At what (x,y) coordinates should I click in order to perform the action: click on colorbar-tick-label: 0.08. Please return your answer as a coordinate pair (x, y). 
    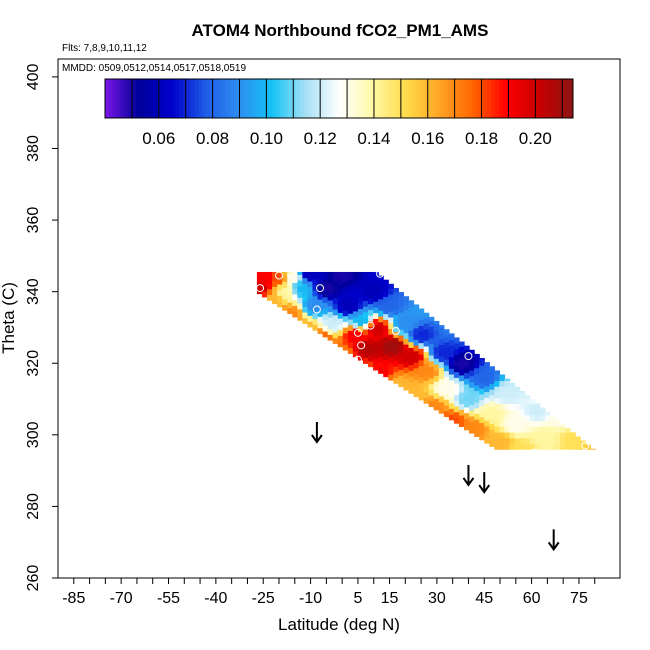
    Looking at the image, I should click on (212, 138).